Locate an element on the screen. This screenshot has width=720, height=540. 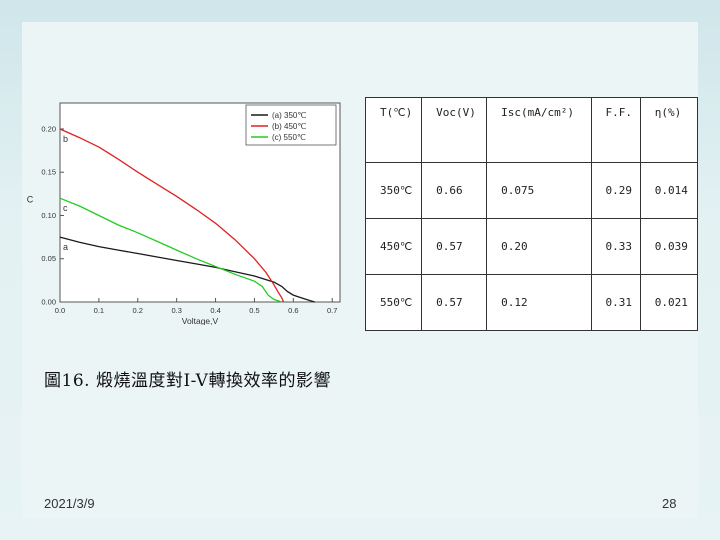
cell-efficiency: 0.021 is located at coordinates (669, 302).